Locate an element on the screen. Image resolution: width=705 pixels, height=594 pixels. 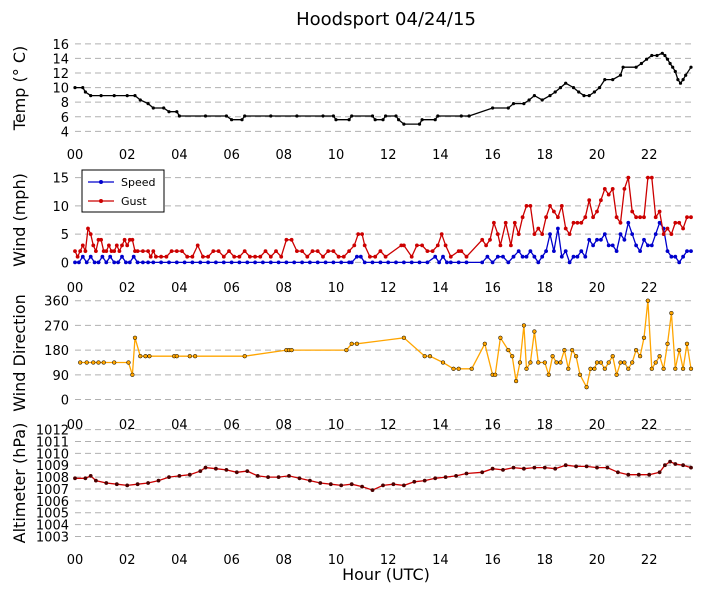
legend-gust-label: Gust is located at coordinates (134, 201).